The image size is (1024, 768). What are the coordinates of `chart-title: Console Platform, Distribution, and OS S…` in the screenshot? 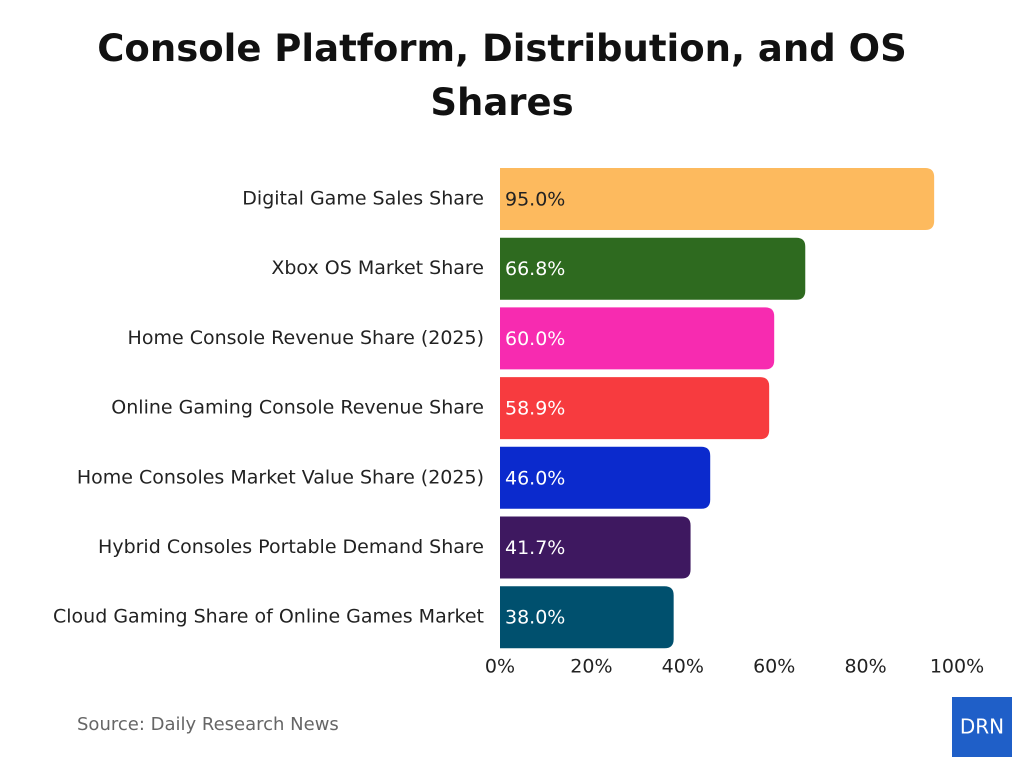 It's located at (502, 75).